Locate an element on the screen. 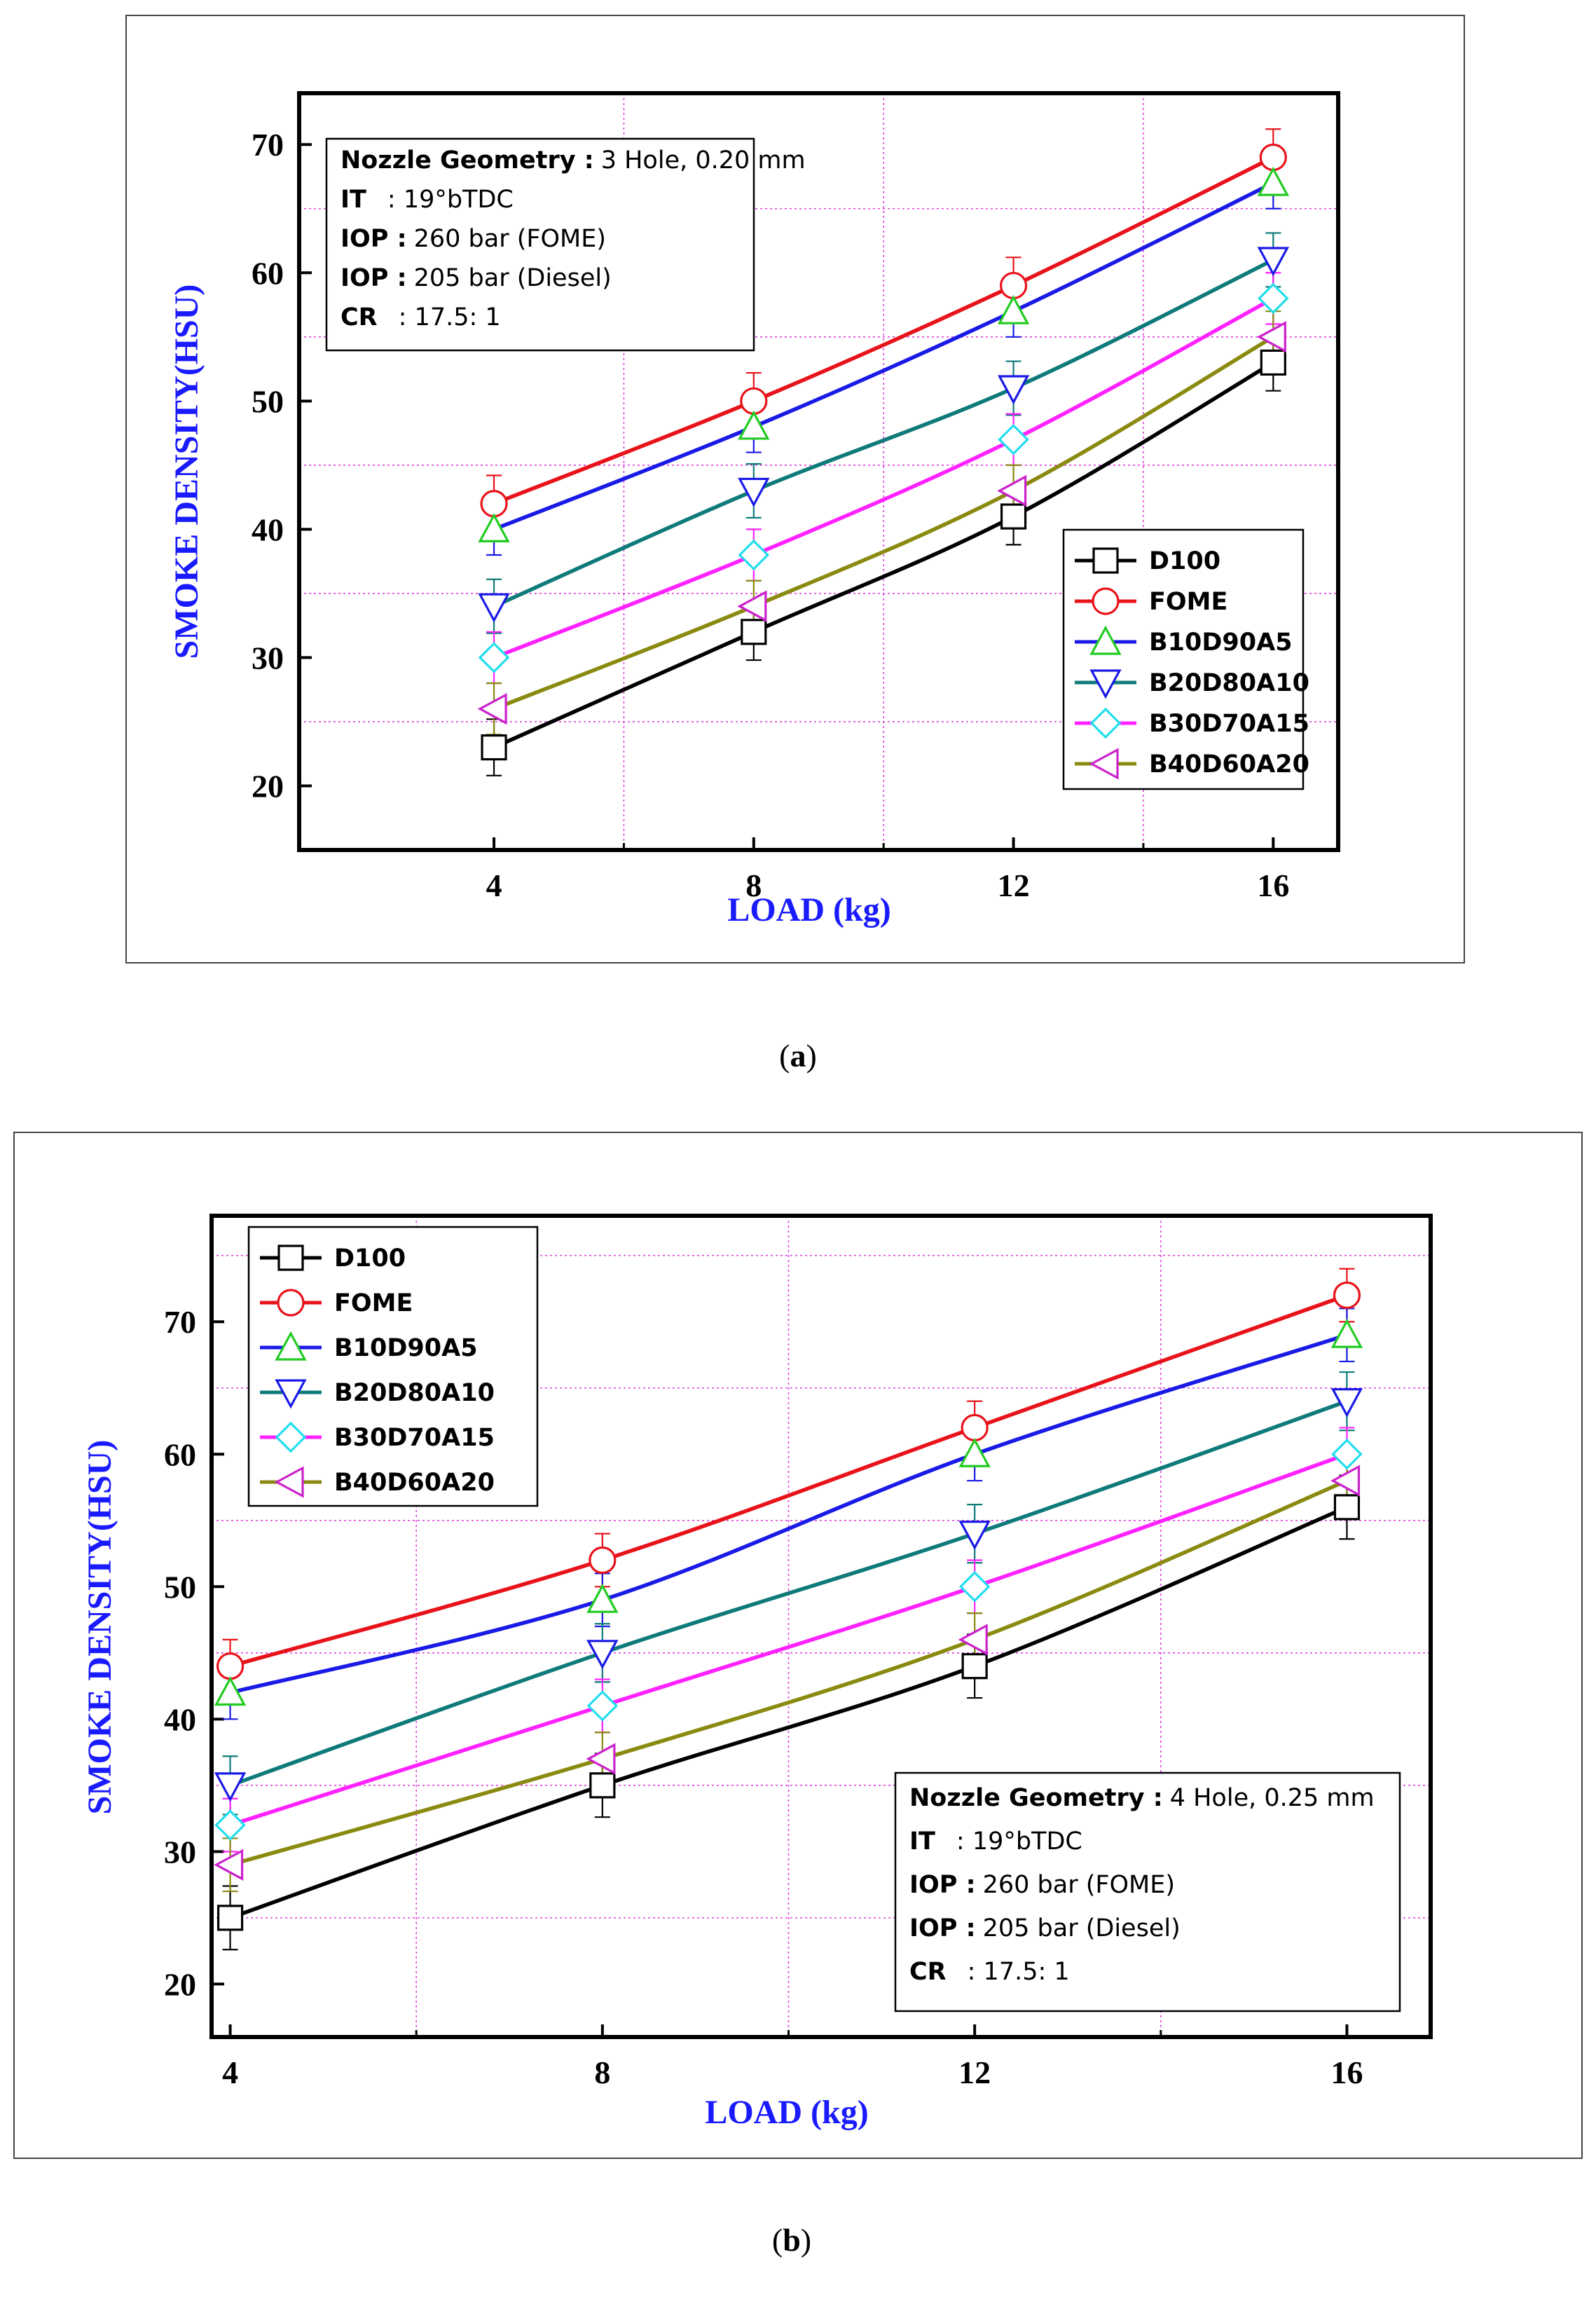 This screenshot has width=1596, height=2297. info-line: Nozzle Geometry :3 Hole, 0.20 mm is located at coordinates (573, 160).